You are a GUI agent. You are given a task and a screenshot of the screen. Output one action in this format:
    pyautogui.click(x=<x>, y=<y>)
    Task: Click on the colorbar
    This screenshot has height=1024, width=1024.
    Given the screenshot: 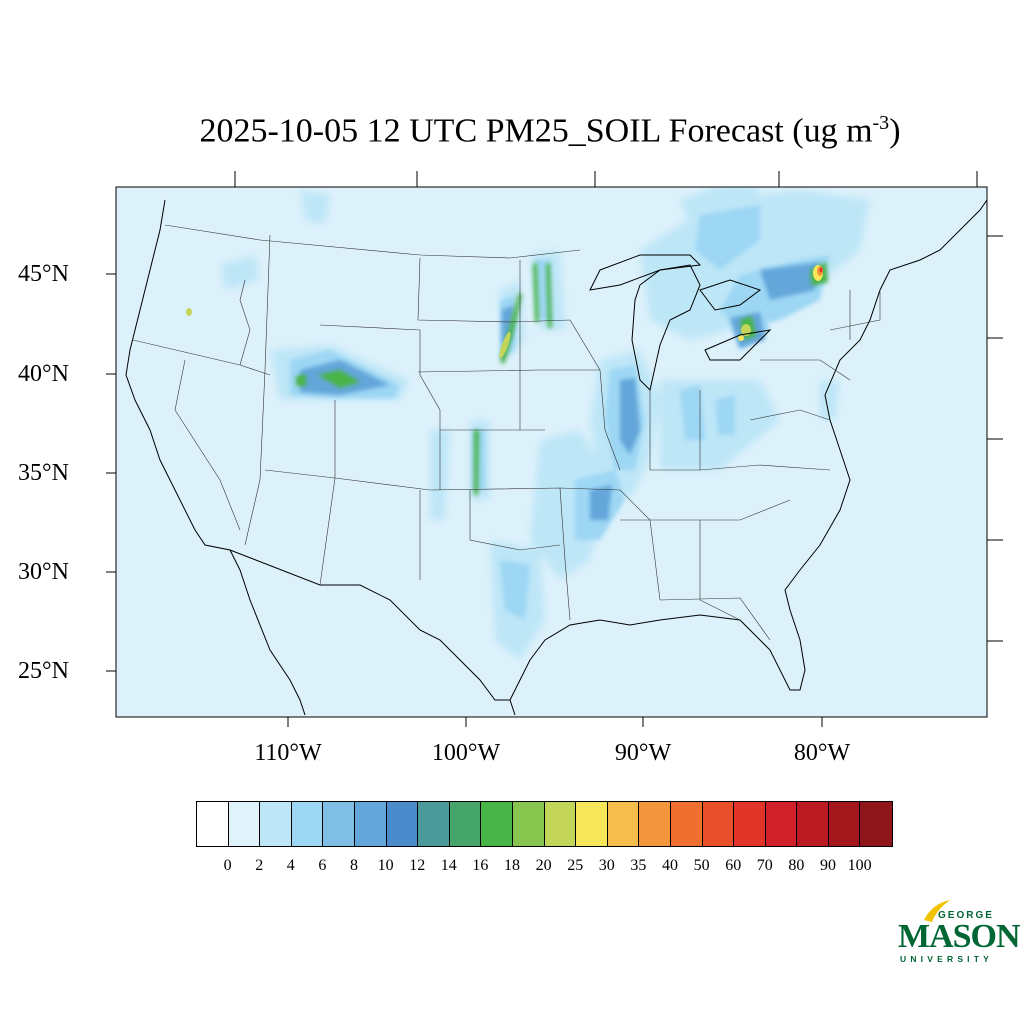 What is the action you would take?
    pyautogui.click(x=545, y=824)
    